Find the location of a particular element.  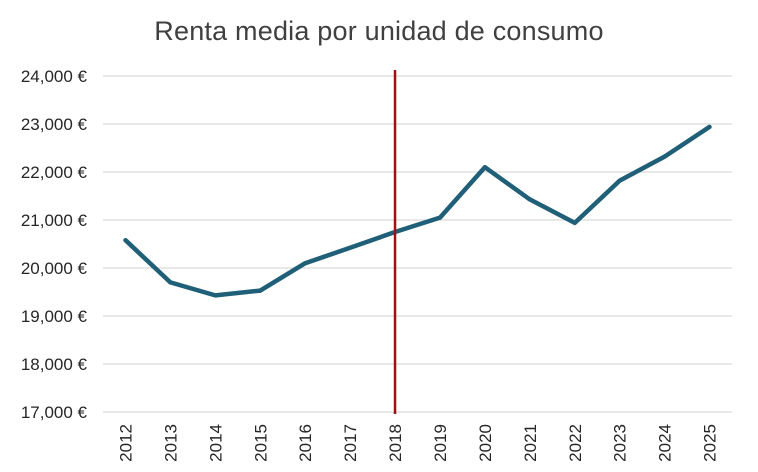

y-tick-label: 24,000 € is located at coordinates (54, 76).